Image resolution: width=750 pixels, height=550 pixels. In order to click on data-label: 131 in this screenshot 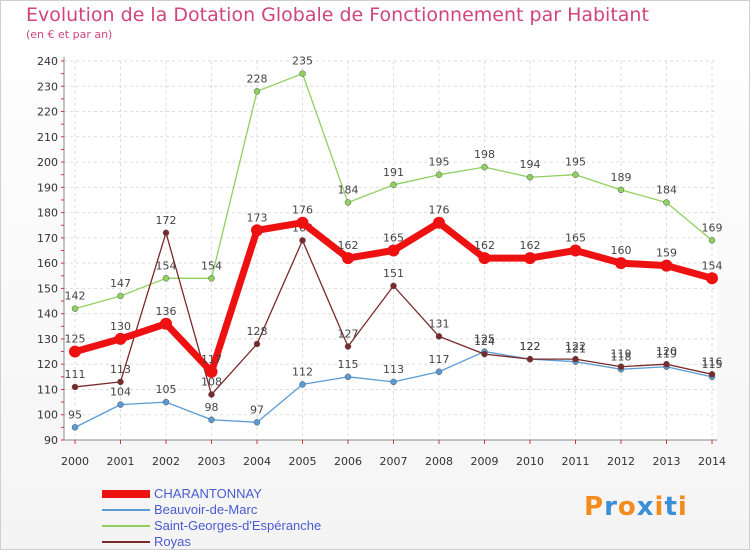, I will do `click(439, 323)`.